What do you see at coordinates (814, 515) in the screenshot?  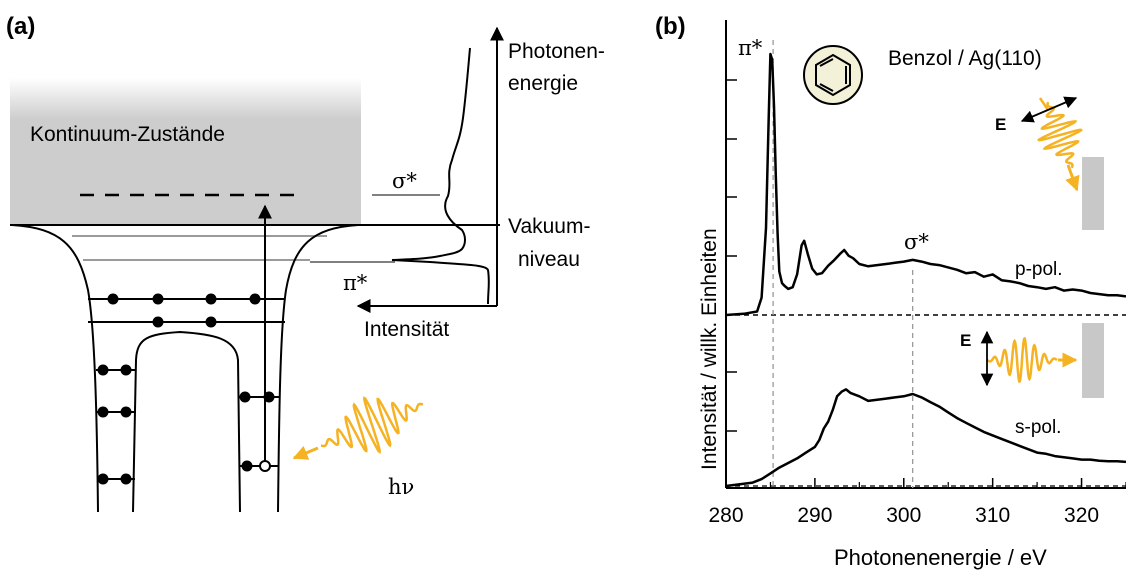 I see `x-tick-label: 290` at bounding box center [814, 515].